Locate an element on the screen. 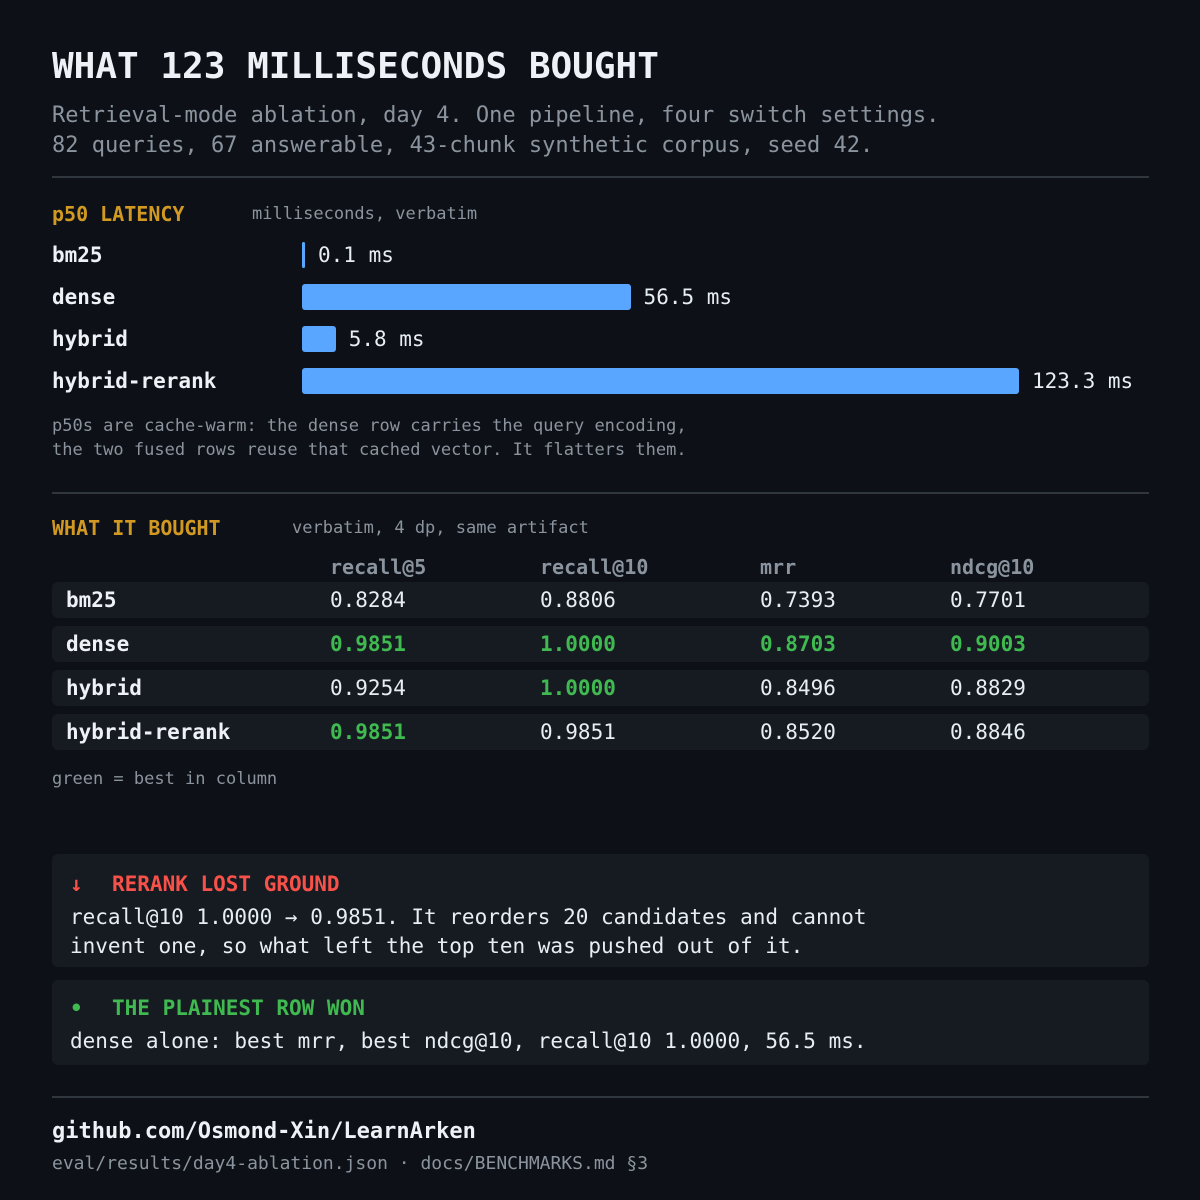  table-row: hybrid 0.9254 1.0000 0.8496 0.8829 is located at coordinates (600, 688).